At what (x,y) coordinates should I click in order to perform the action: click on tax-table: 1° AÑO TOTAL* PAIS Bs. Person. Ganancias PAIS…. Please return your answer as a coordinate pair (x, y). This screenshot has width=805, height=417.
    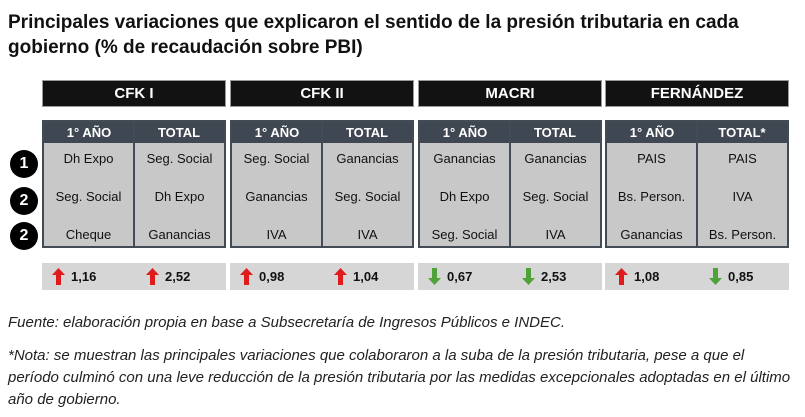
    Looking at the image, I should click on (697, 184).